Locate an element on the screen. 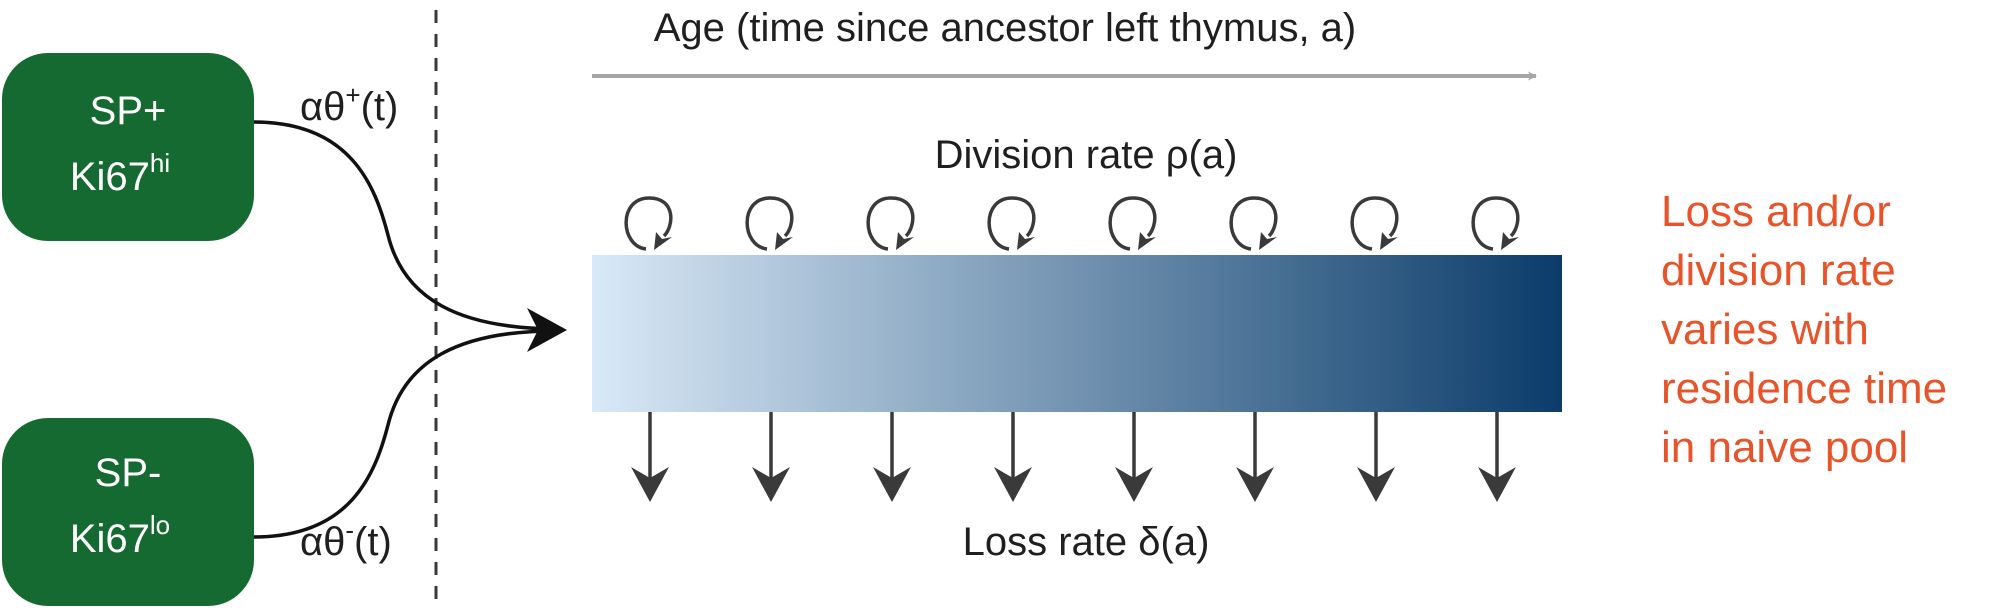 This screenshot has height=615, width=1992. influx-label-plus: αθ+(t) is located at coordinates (349, 104).